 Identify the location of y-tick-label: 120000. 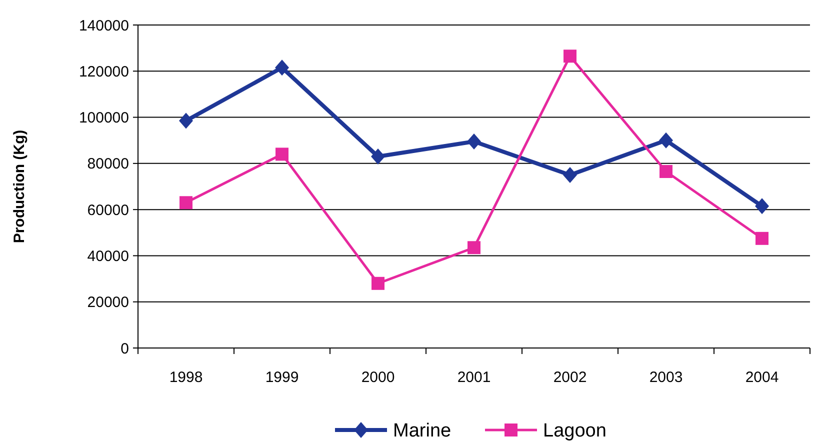
(103, 71).